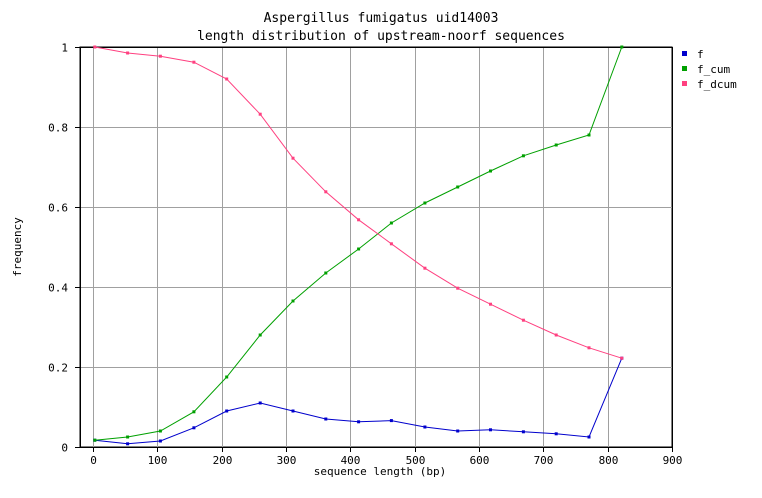 The image size is (762, 498). I want to click on legend: f f_cum f_dcum, so click(709, 69).